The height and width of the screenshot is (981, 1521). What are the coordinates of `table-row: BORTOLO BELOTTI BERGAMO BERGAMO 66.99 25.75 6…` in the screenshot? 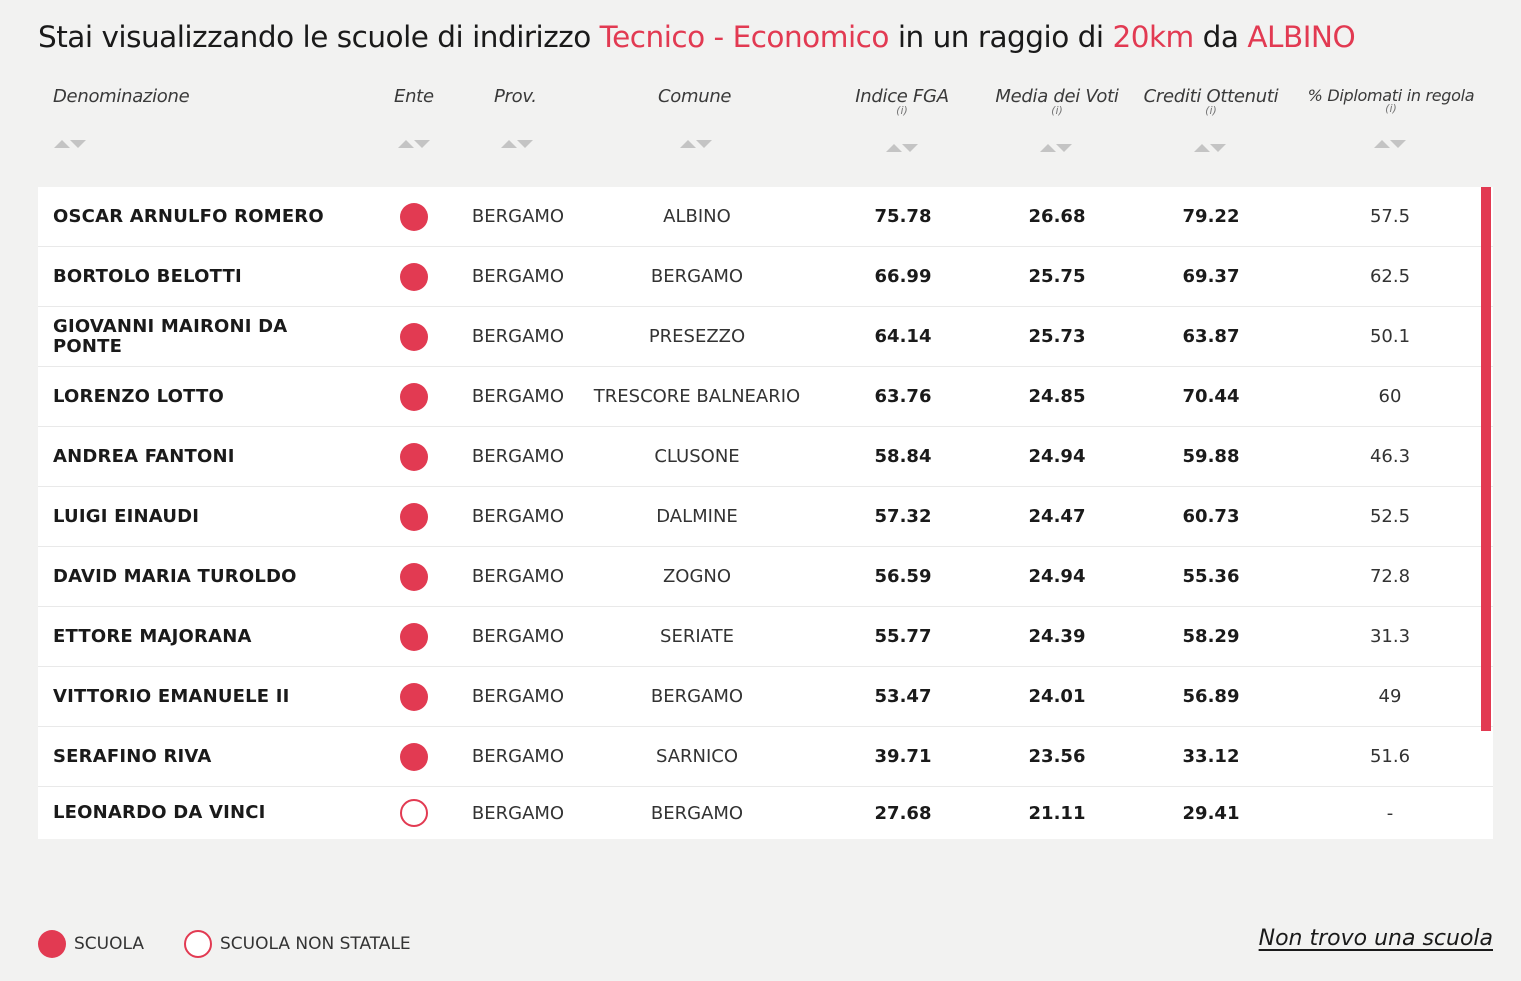 It's located at (765, 277).